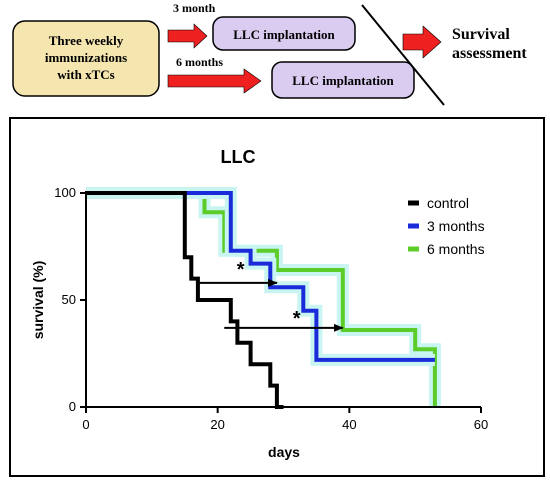  What do you see at coordinates (187, 36) in the screenshot?
I see `arrow-3-month` at bounding box center [187, 36].